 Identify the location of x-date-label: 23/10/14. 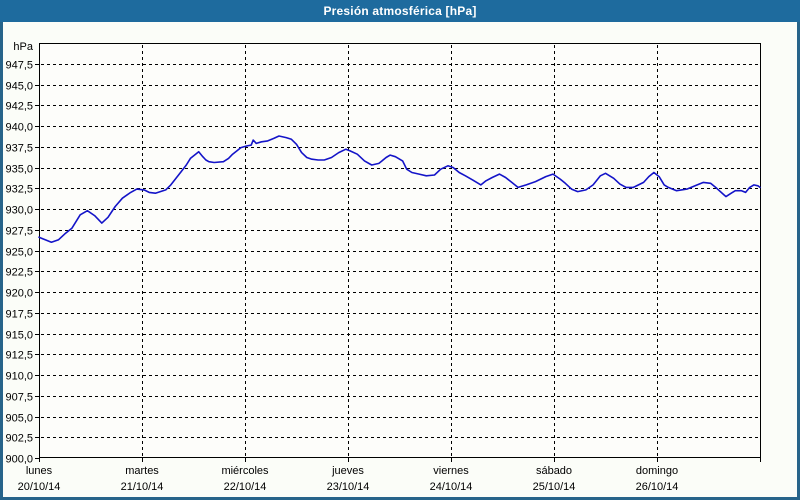
(348, 487).